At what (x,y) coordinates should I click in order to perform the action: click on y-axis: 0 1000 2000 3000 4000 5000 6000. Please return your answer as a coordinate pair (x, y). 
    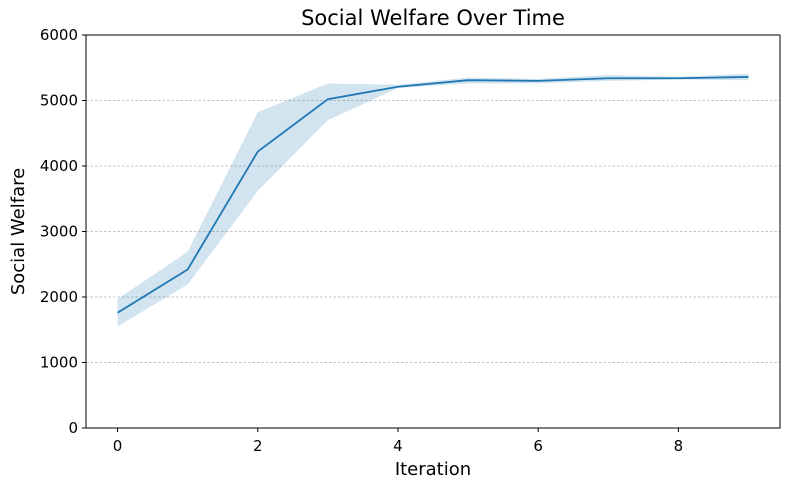
    Looking at the image, I should click on (63, 231).